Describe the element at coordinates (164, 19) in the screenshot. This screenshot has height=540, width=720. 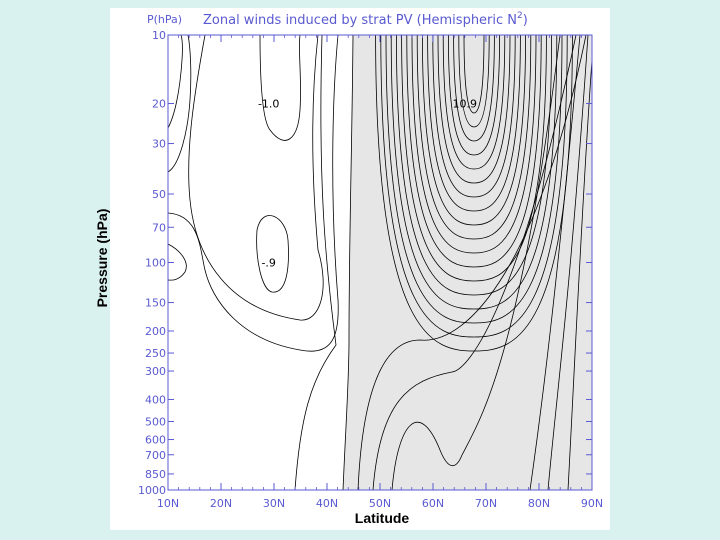
I see `y-unit-label: P(hPa)` at that location.